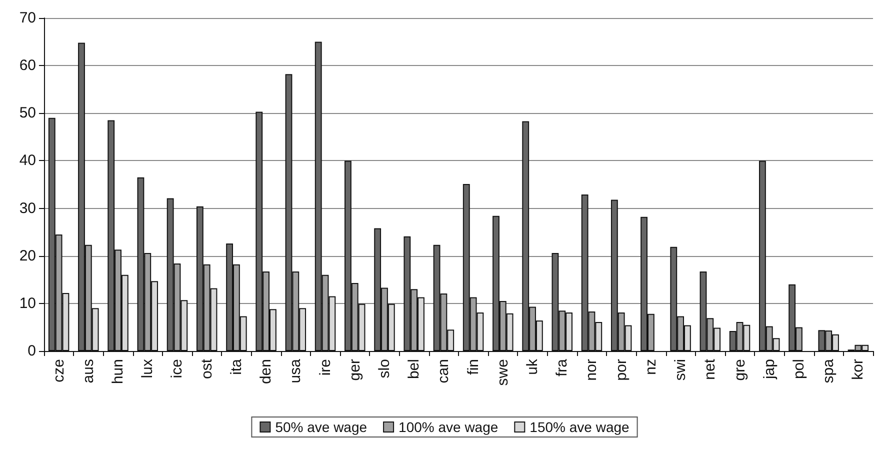 This screenshot has height=451, width=889. Describe the element at coordinates (562, 367) in the screenshot. I see `x-tick-label: fra` at that location.